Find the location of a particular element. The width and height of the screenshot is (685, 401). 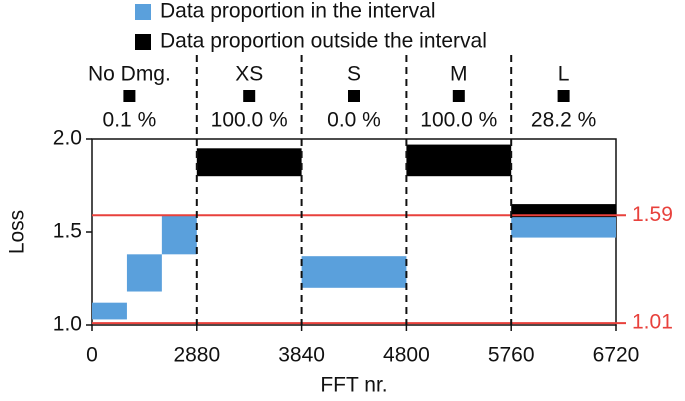

threshold-label: 1.01 is located at coordinates (652, 322).